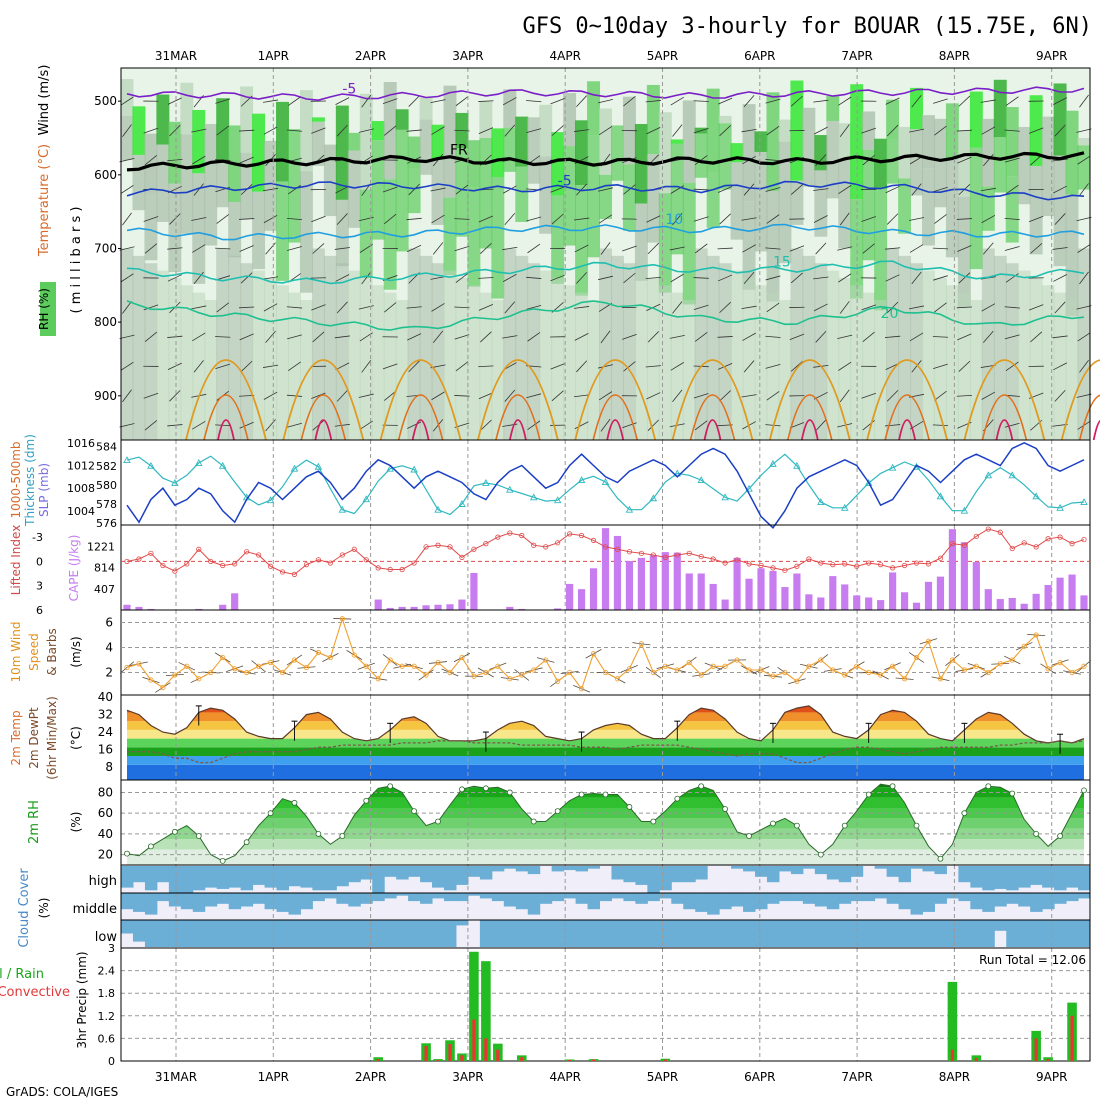 Image resolution: width=1100 pixels, height=1100 pixels. What do you see at coordinates (176, 56) in the screenshot?
I see `top-date-label: 31MAR` at bounding box center [176, 56].